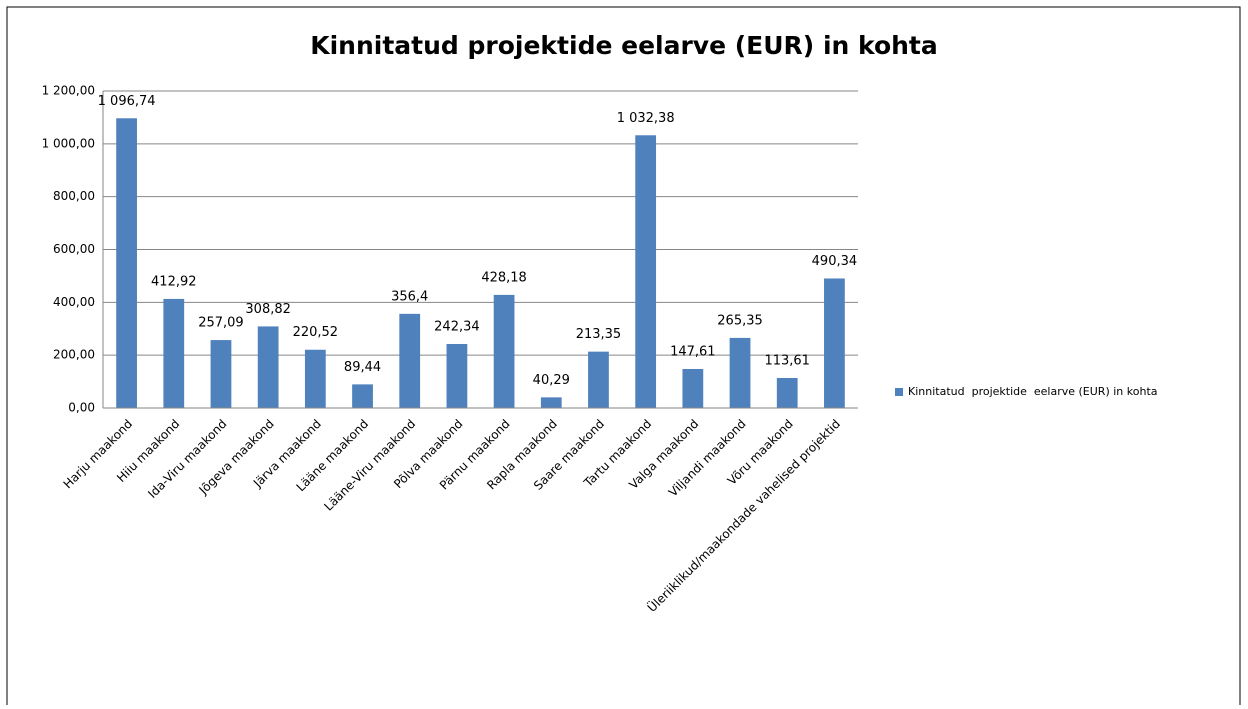 The width and height of the screenshot is (1248, 709). Describe the element at coordinates (835, 261) in the screenshot. I see `data-label: 490,34` at that location.